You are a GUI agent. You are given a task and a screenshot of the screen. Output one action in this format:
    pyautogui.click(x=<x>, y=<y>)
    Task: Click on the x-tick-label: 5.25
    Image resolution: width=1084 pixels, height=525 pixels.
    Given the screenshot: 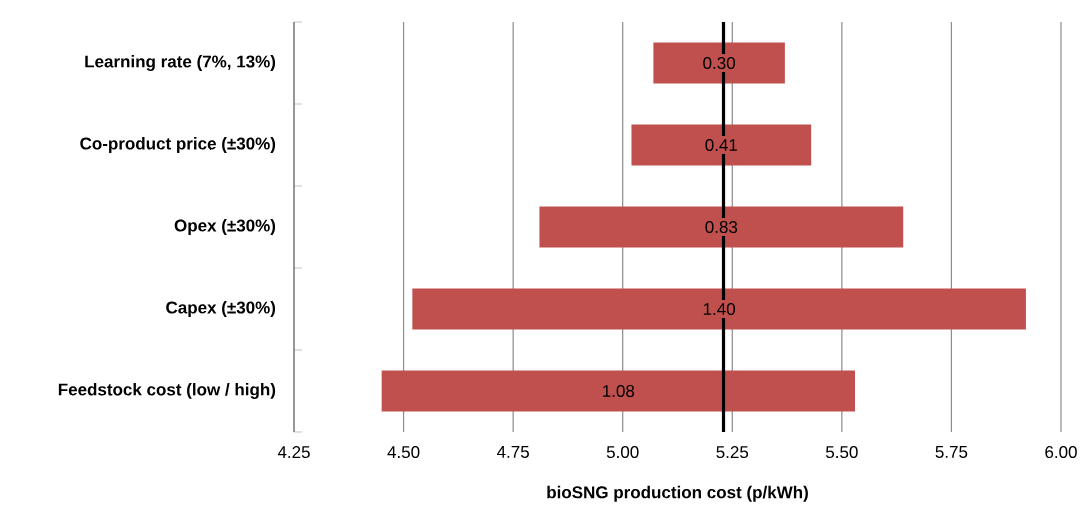 What is the action you would take?
    pyautogui.click(x=732, y=452)
    